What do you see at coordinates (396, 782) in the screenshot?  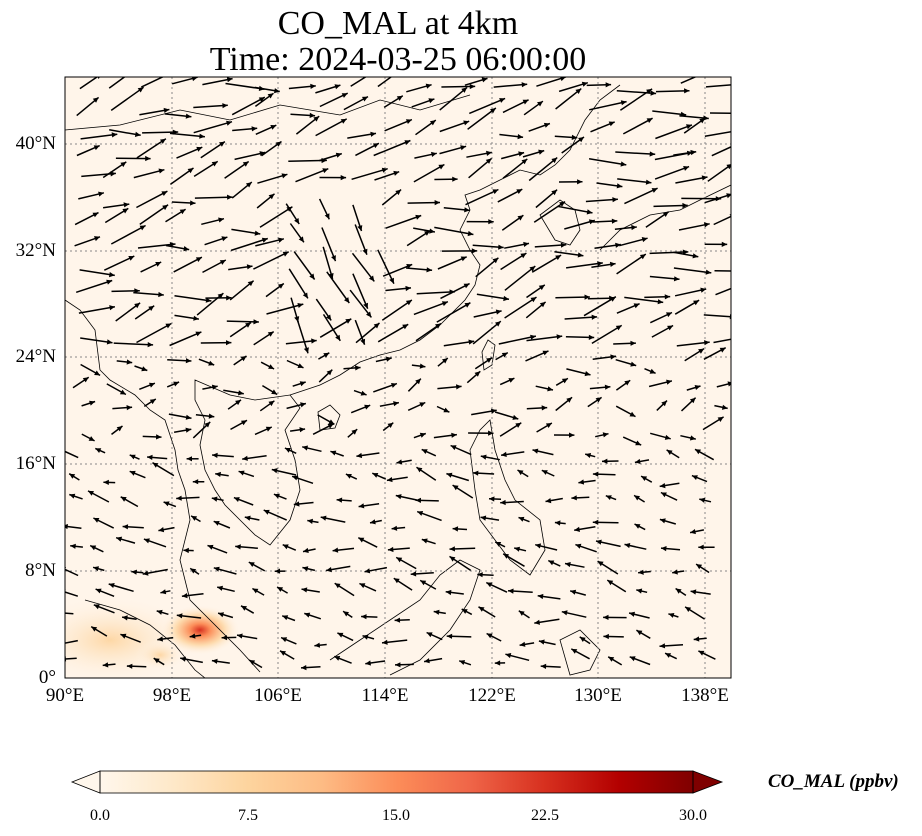 I see `colorbar-frame` at bounding box center [396, 782].